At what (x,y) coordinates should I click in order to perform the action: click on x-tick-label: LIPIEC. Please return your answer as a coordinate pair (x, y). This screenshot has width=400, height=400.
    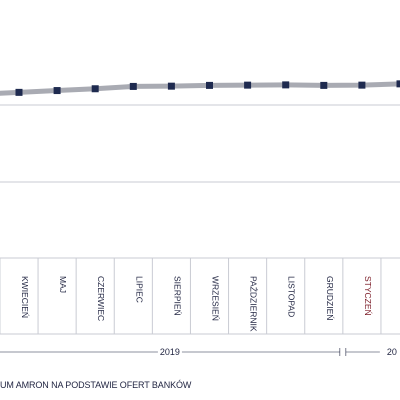
    Looking at the image, I should click on (139, 289).